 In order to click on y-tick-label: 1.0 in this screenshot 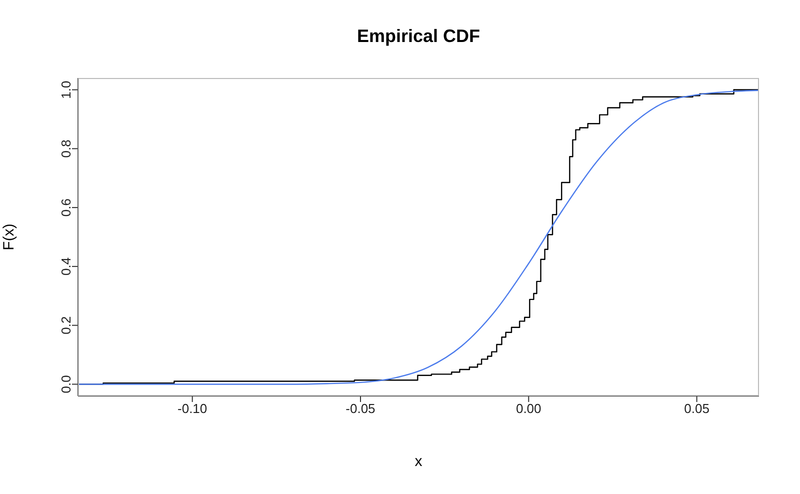, I will do `click(66, 89)`.